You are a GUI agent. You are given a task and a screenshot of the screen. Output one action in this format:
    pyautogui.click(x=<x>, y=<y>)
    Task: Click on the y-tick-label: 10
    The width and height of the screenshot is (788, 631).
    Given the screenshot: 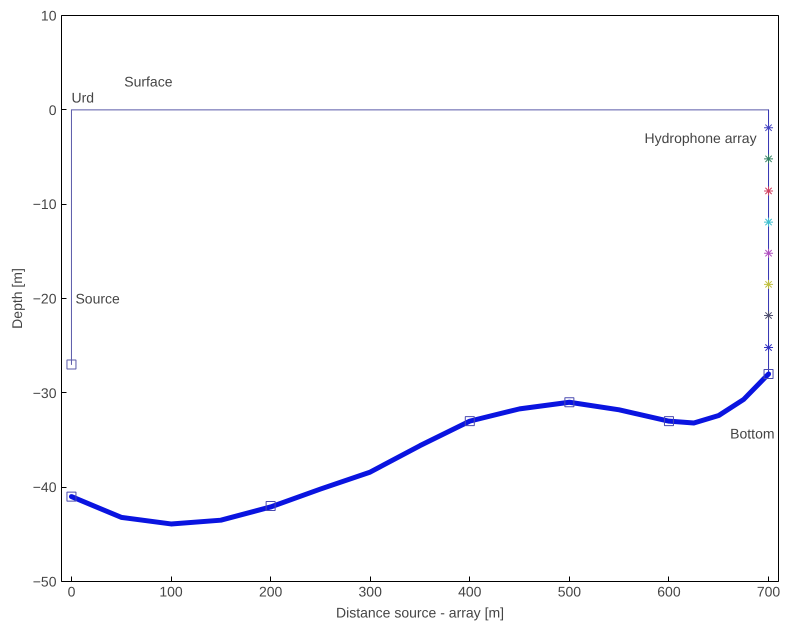 What is the action you would take?
    pyautogui.click(x=48, y=16)
    